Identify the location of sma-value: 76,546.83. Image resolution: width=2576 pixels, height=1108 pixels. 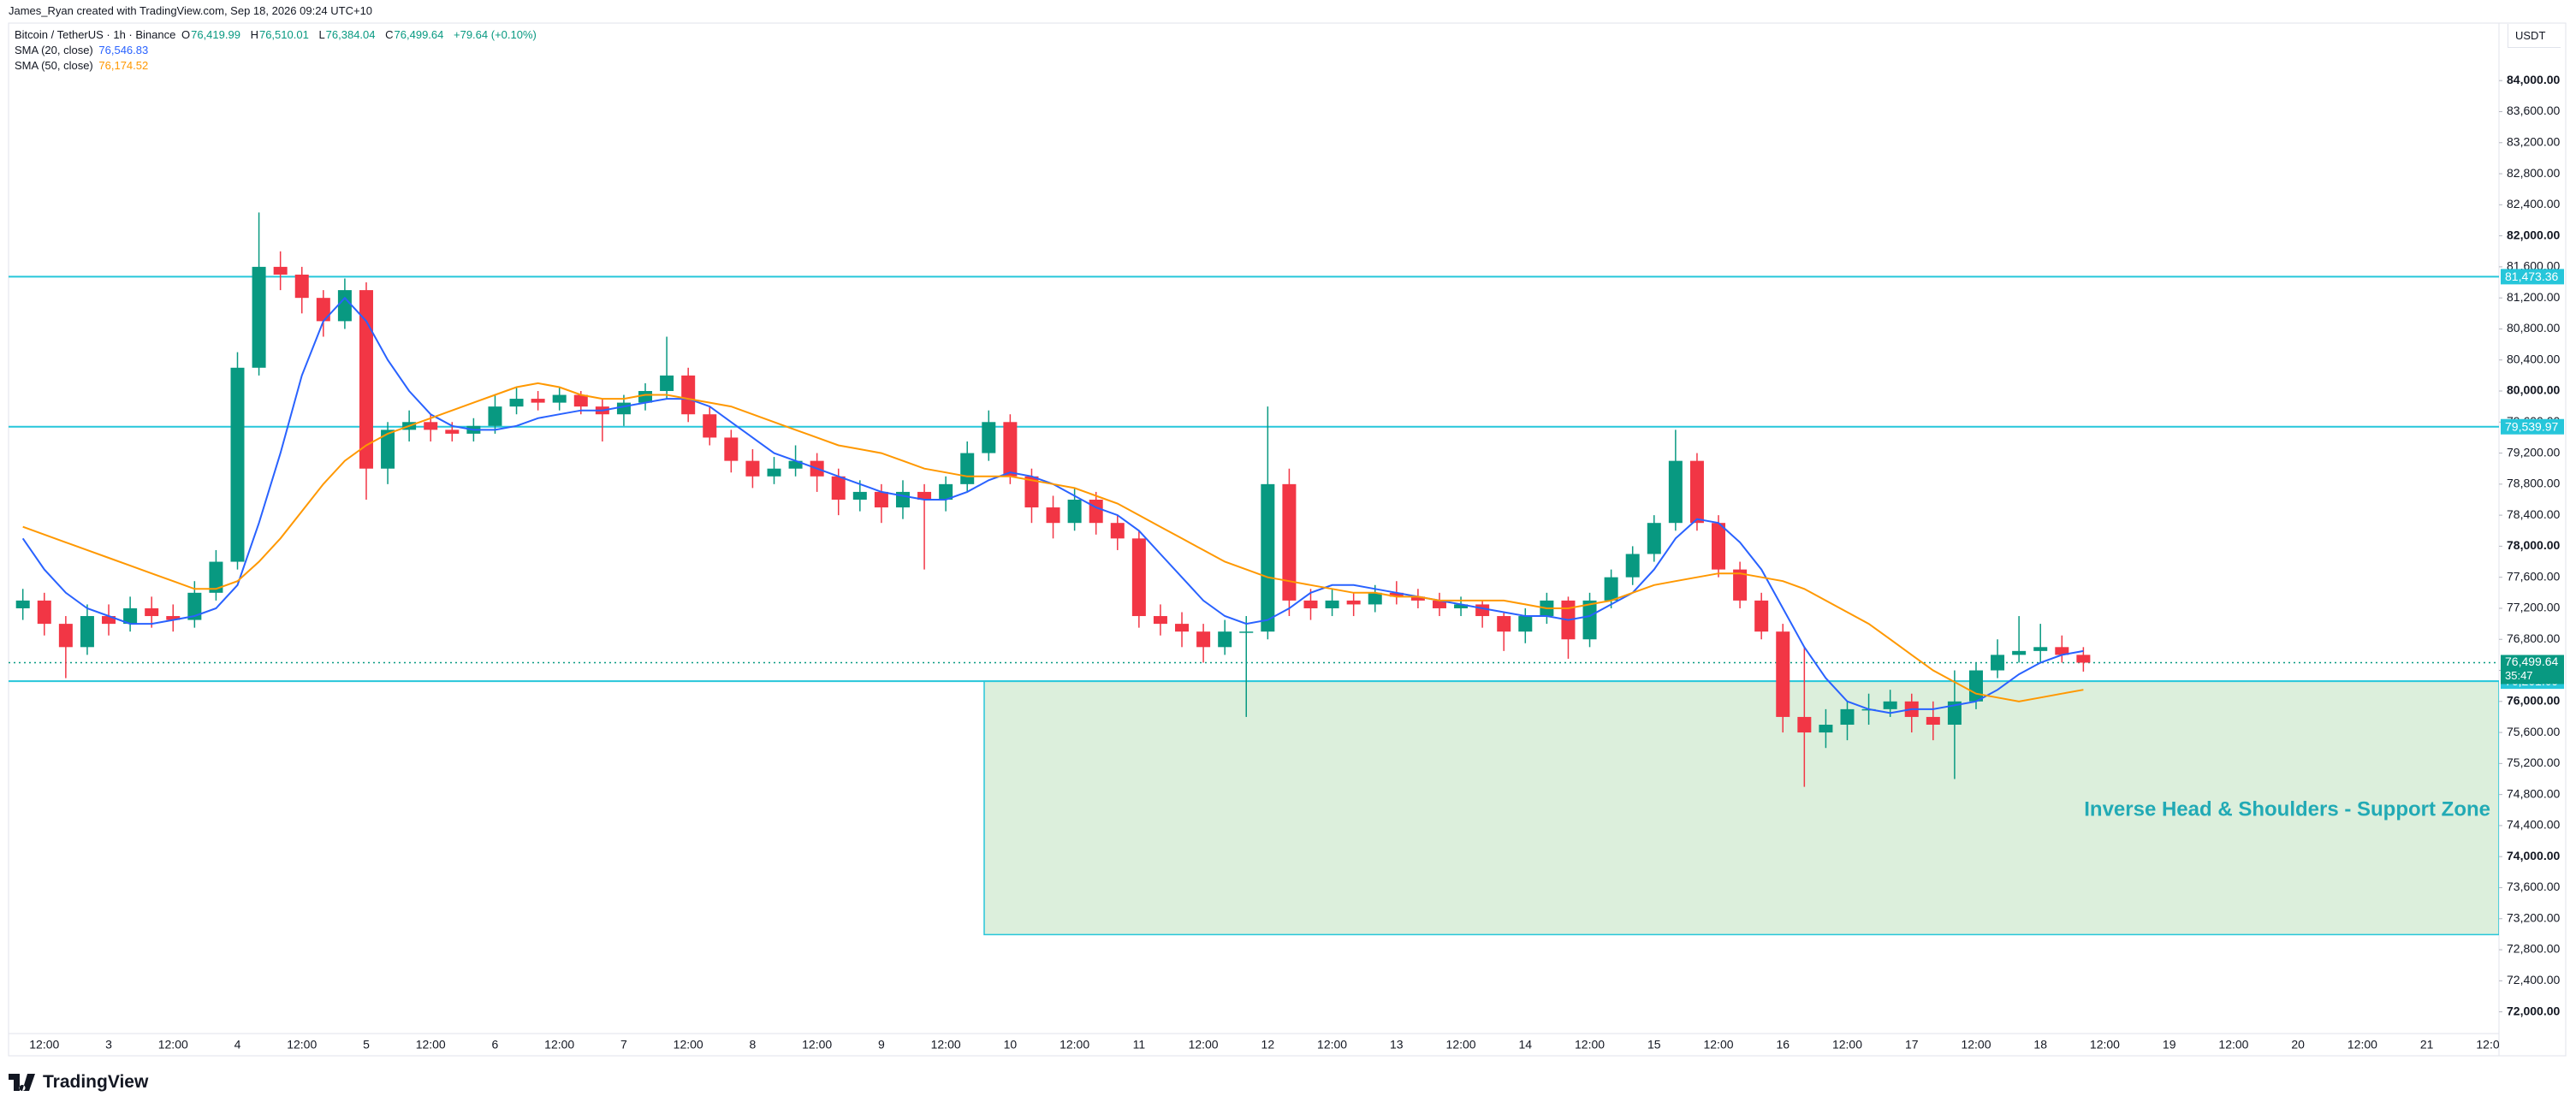
(123, 50).